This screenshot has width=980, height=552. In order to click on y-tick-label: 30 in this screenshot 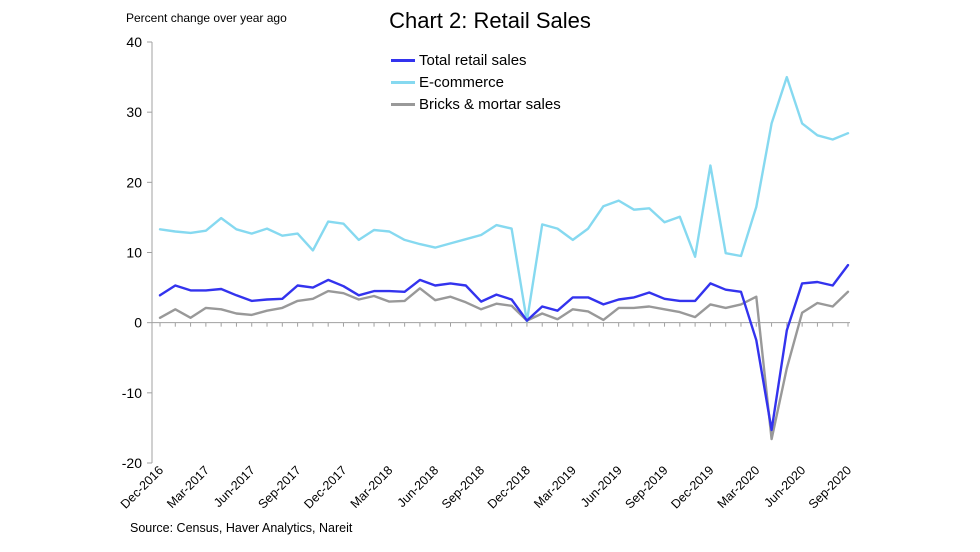, I will do `click(134, 112)`.